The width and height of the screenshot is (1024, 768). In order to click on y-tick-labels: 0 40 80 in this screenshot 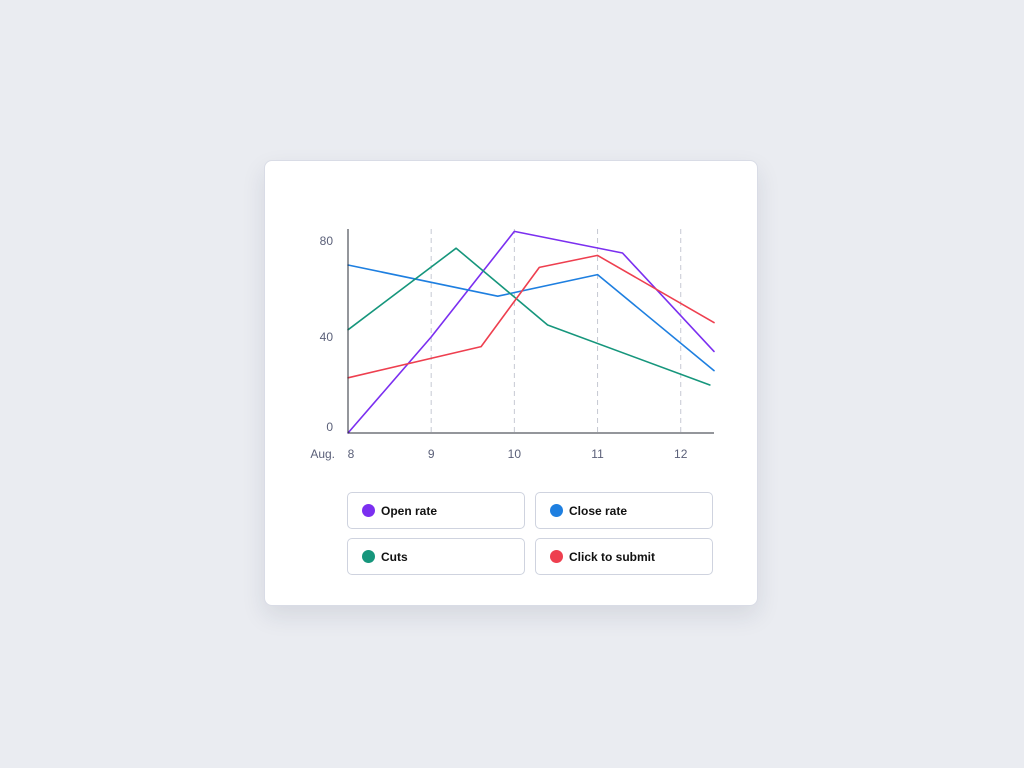, I will do `click(327, 334)`.